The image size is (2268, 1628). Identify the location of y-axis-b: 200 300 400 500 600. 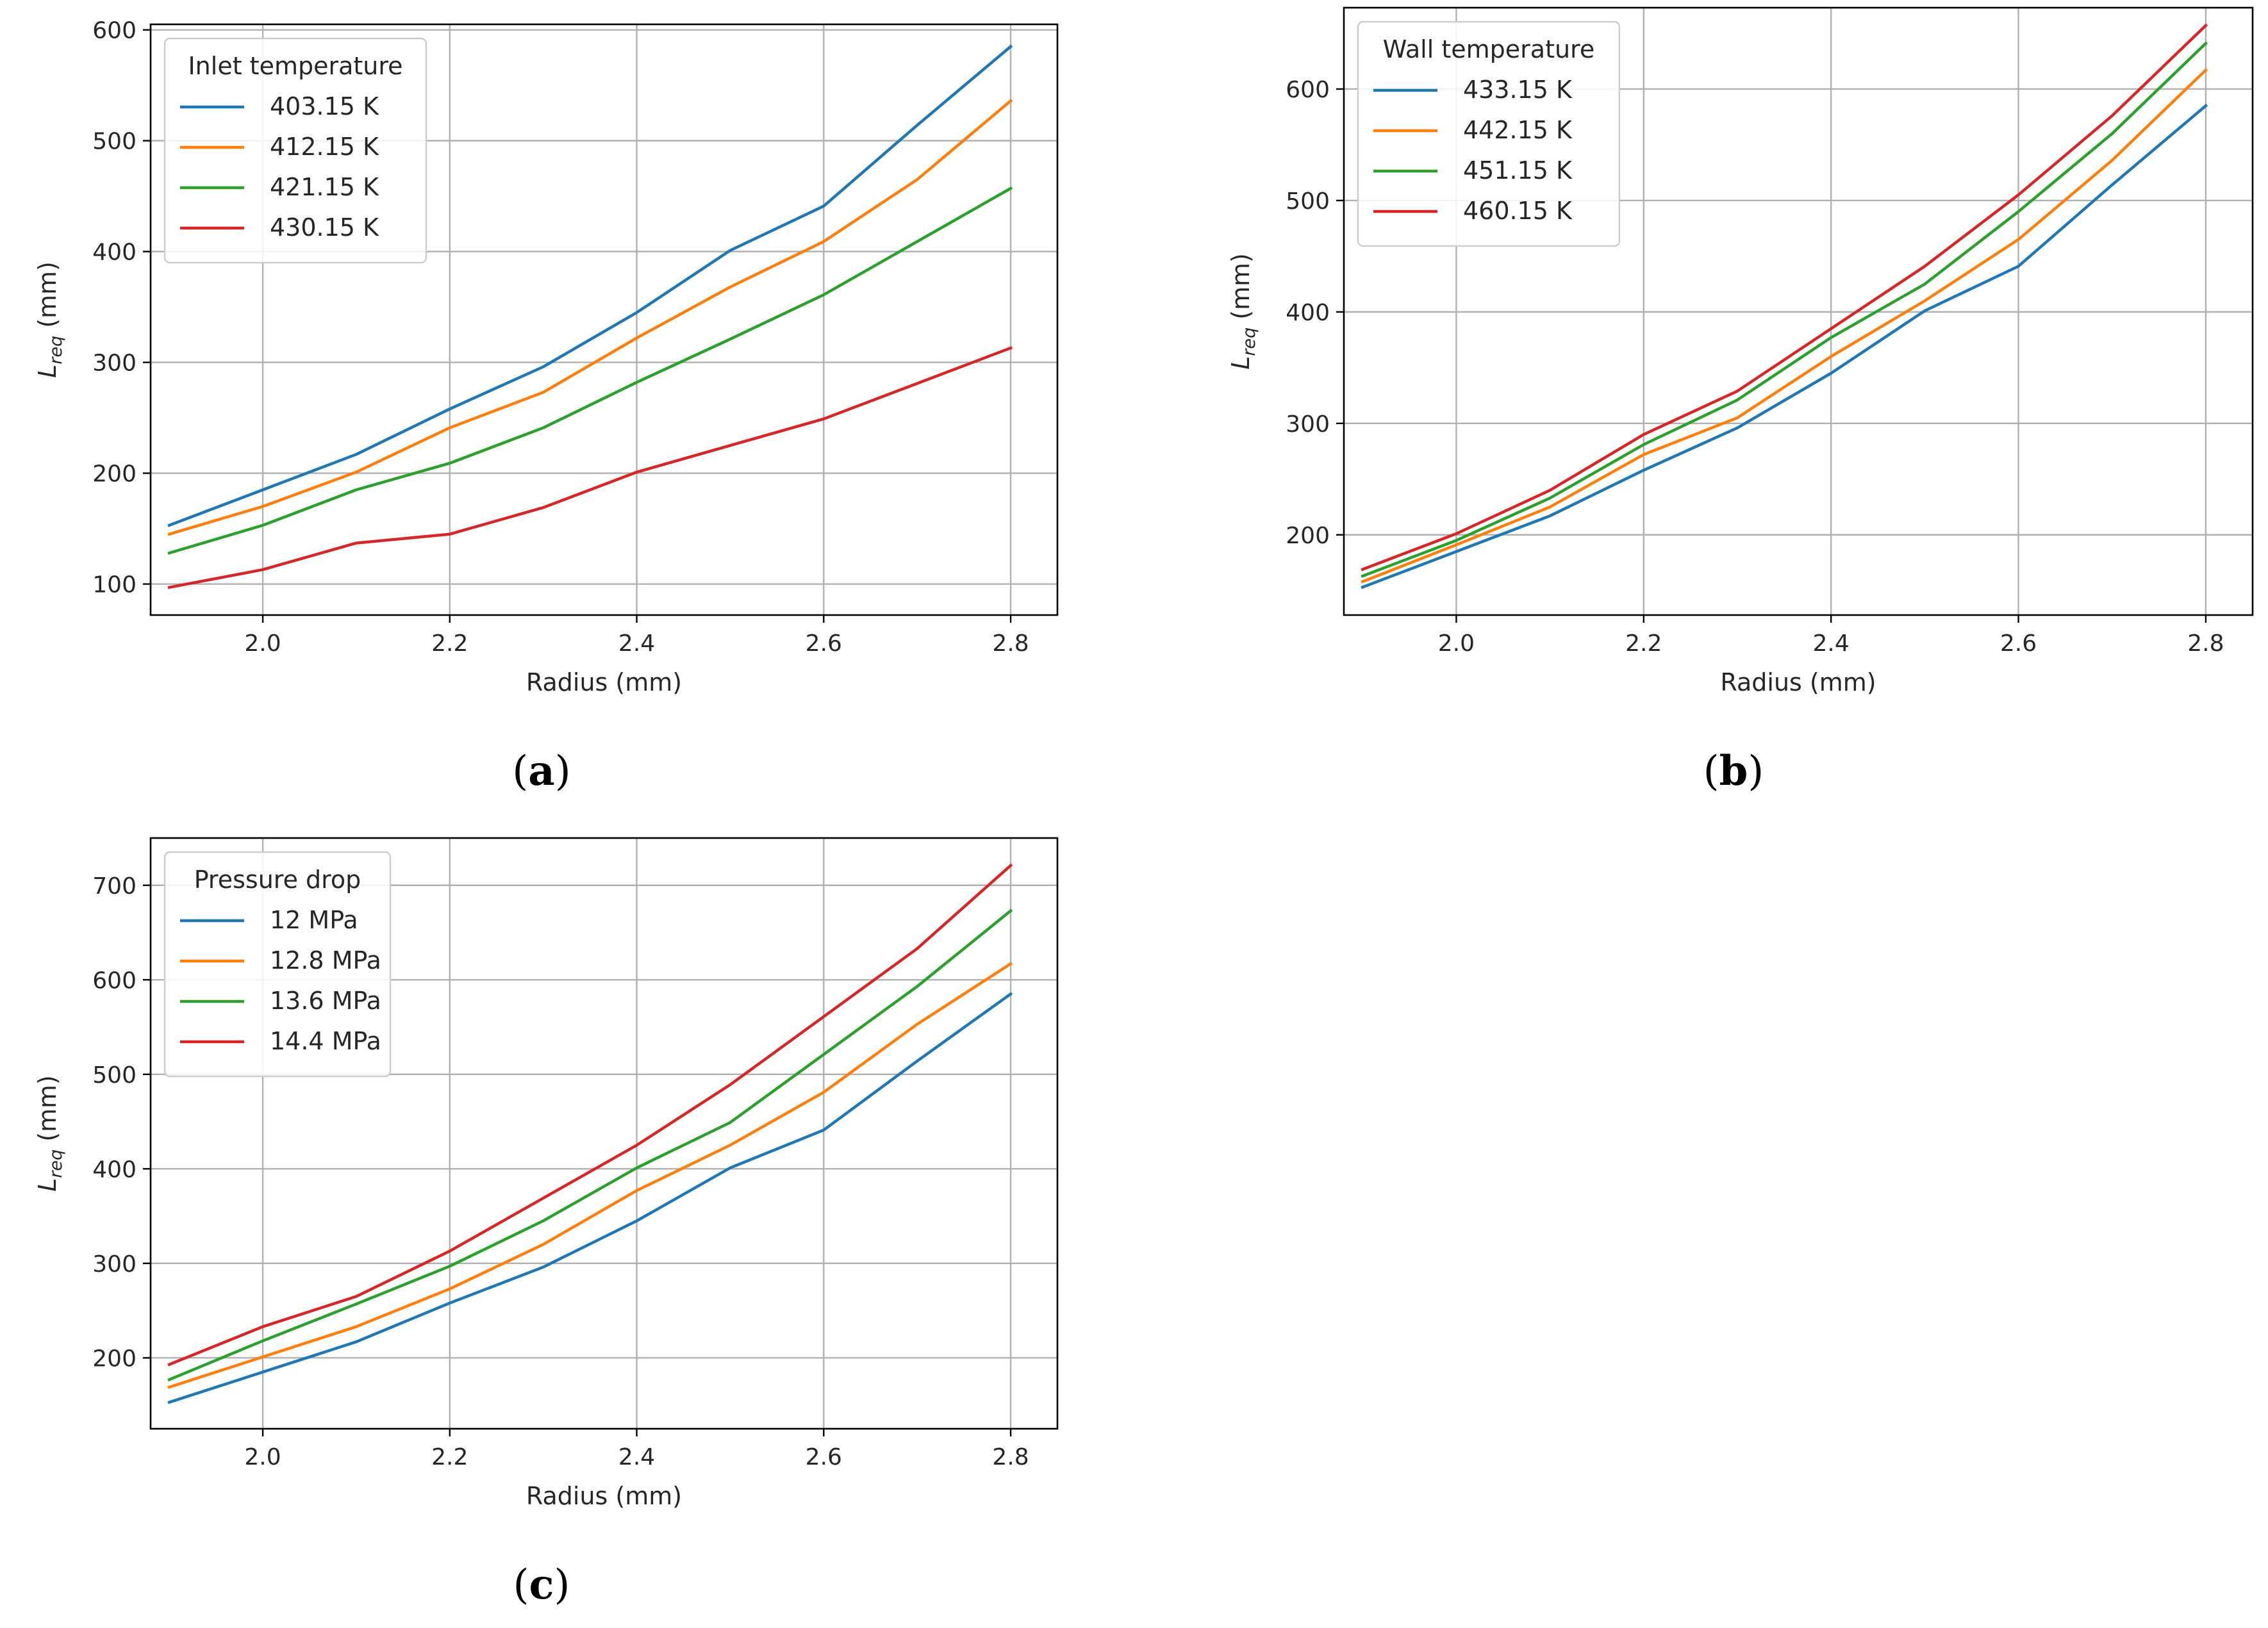
(1315, 313).